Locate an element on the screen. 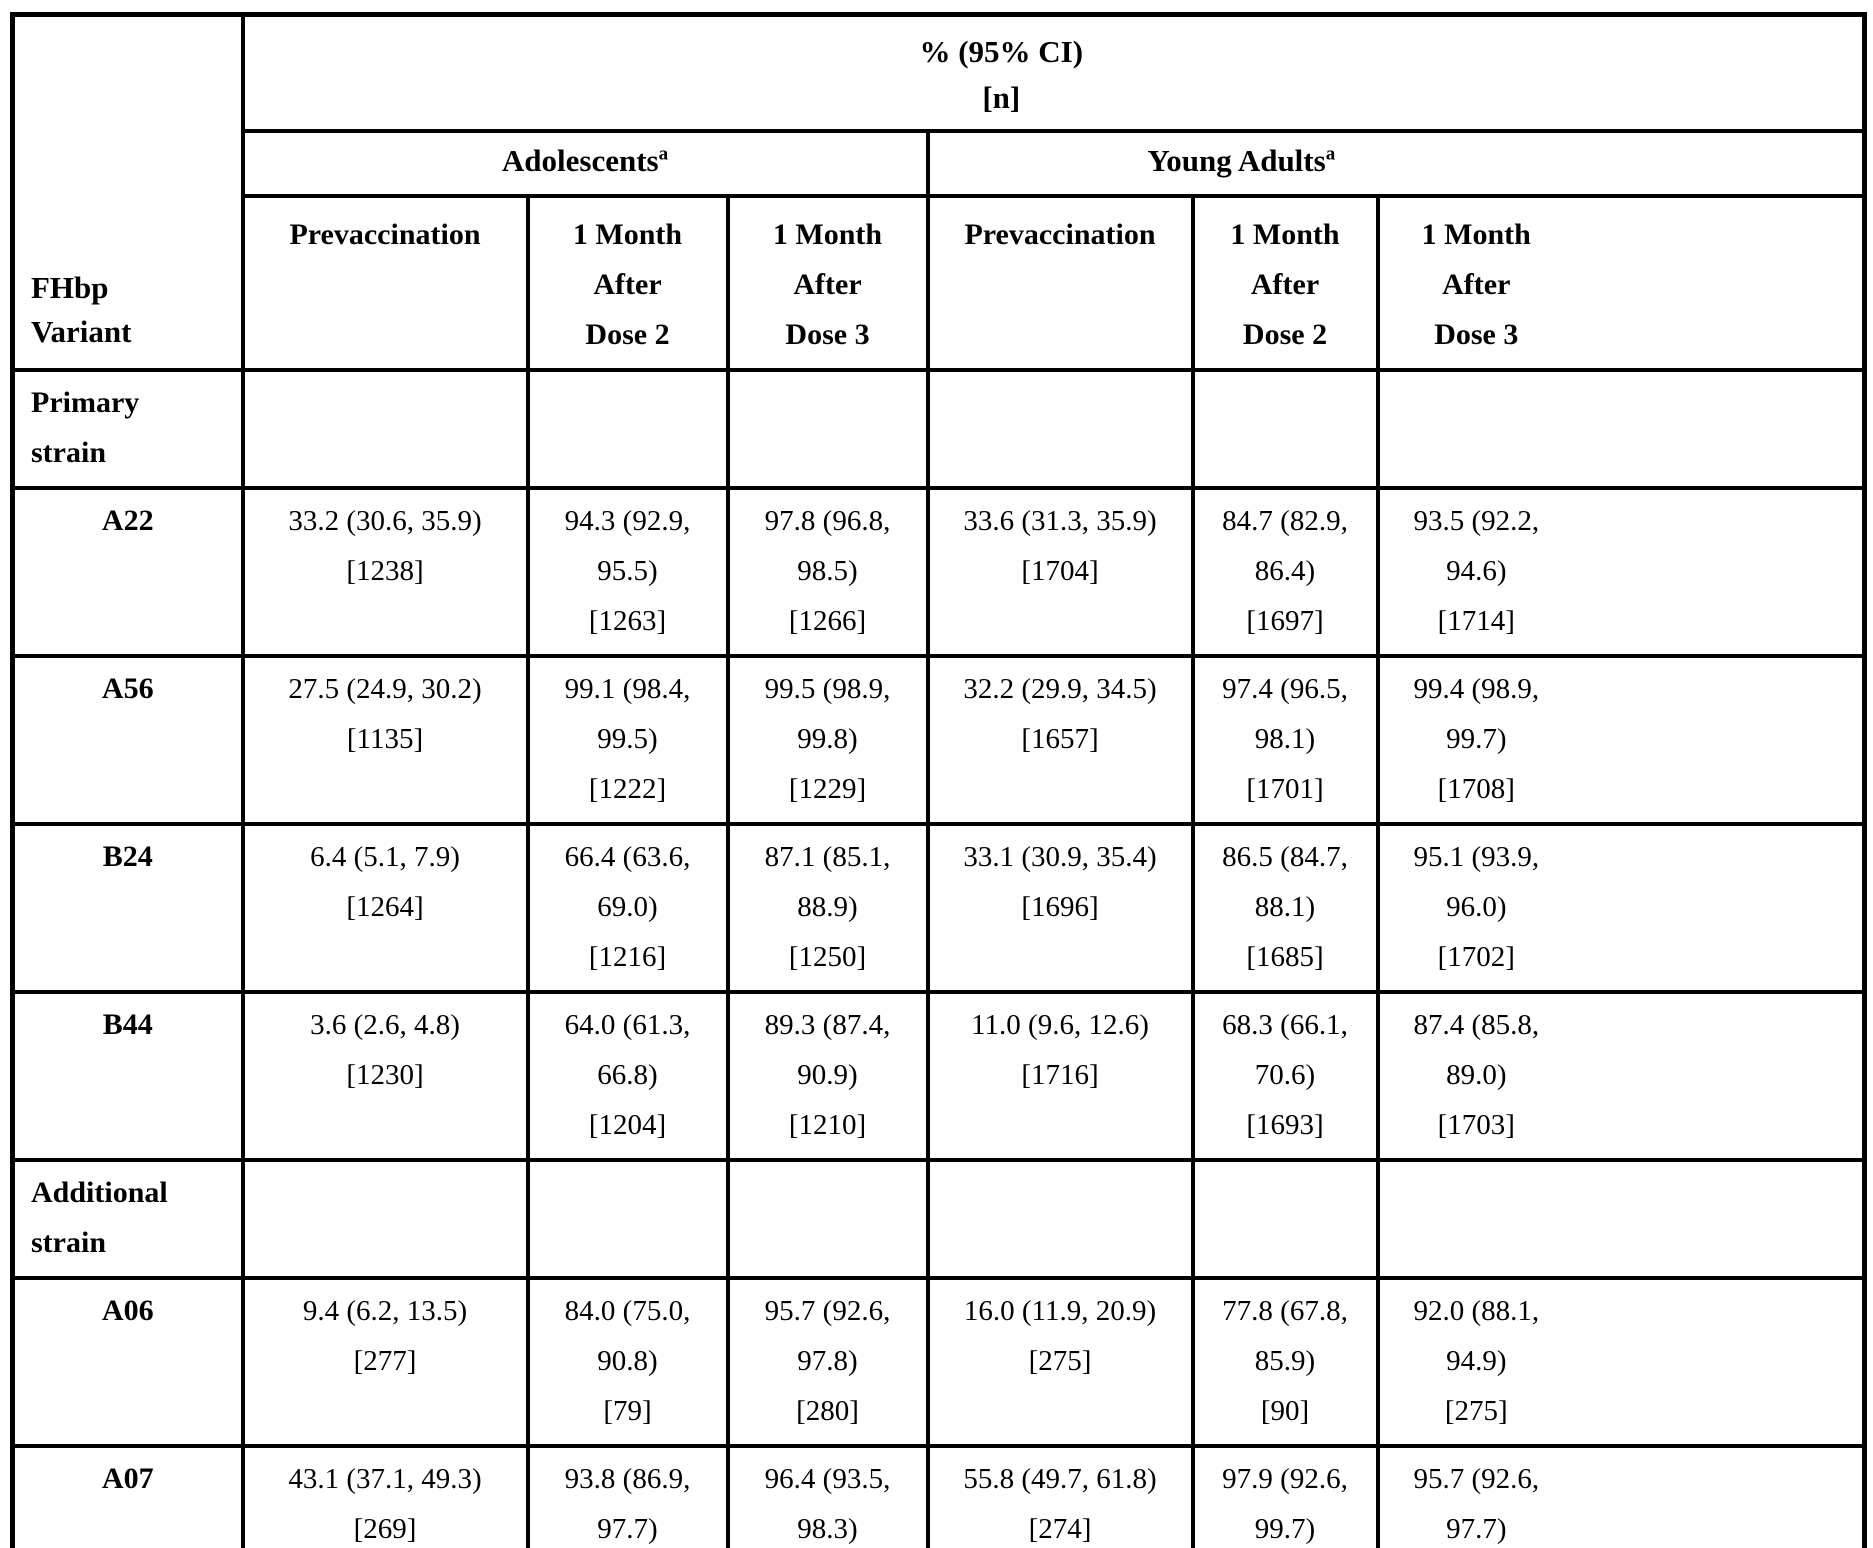 The width and height of the screenshot is (1873, 1548). data-cell: 43.1 (37.1, 49.3) [269] is located at coordinates (385, 1496).